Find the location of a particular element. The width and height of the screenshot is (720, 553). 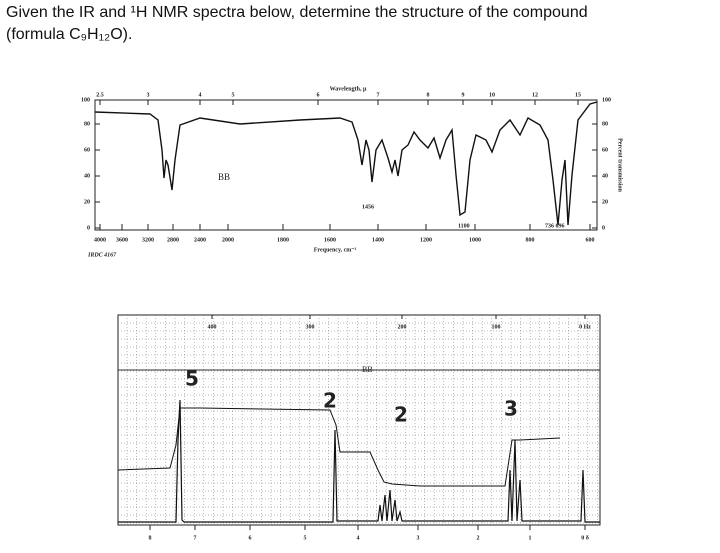

tick-label: 400 is located at coordinates (212, 327).